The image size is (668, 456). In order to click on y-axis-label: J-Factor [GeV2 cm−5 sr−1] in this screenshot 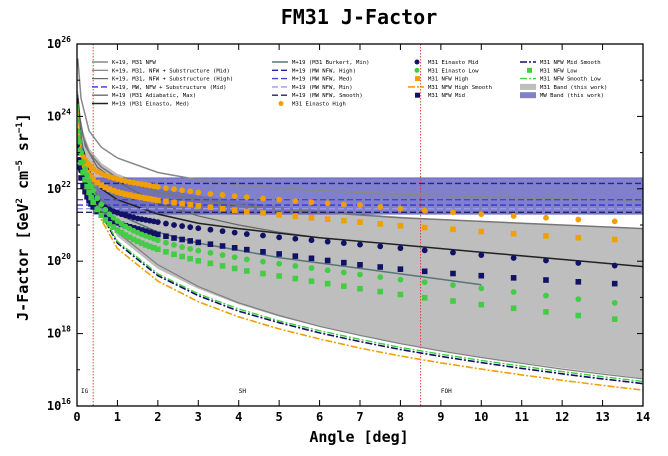, I will do `click(23, 217)`.